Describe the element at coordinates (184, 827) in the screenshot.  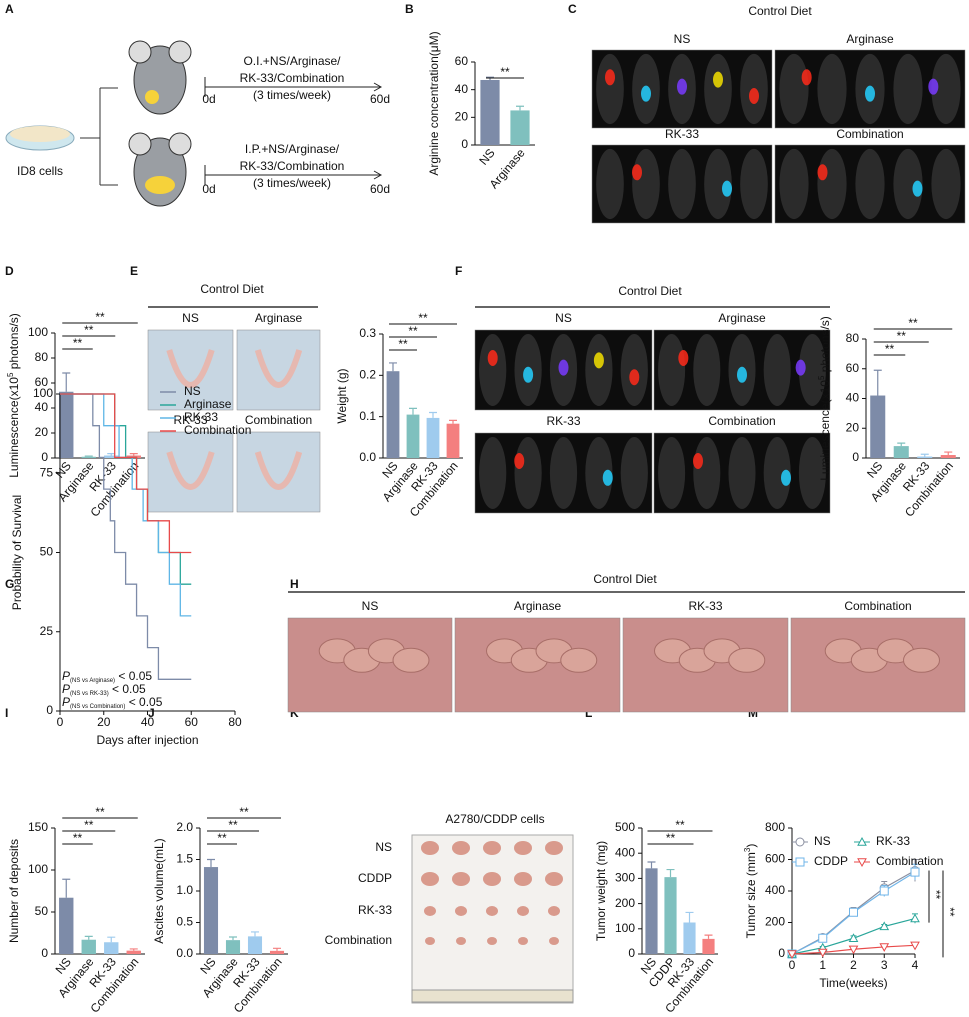
I see `y-tick-label: 2.0` at that location.